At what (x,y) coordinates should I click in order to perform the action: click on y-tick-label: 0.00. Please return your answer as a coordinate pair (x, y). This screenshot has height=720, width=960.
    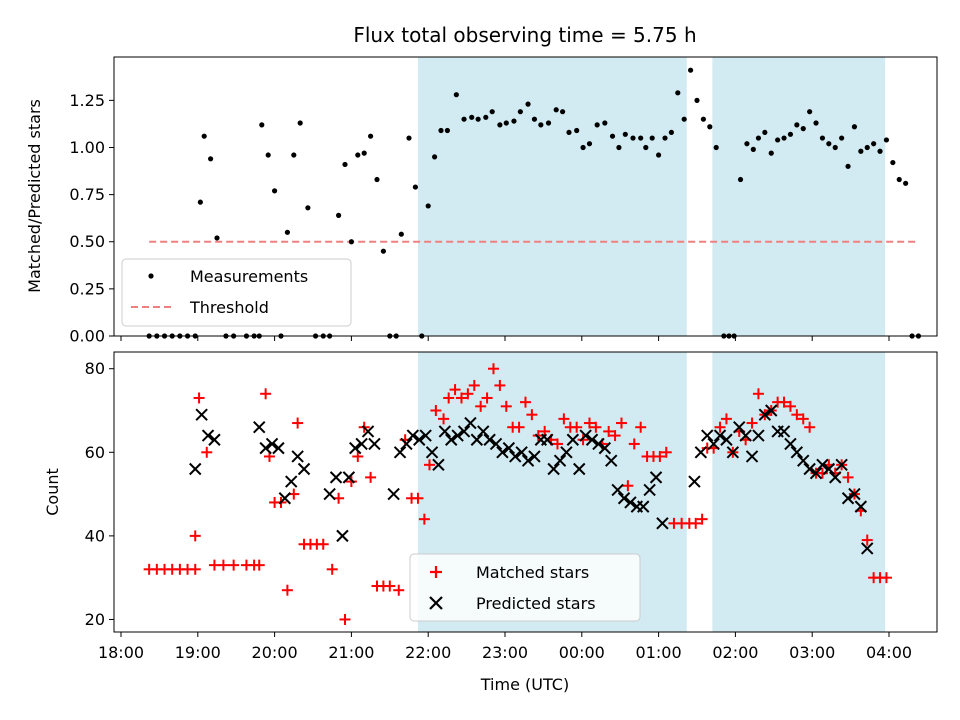
    Looking at the image, I should click on (87, 336).